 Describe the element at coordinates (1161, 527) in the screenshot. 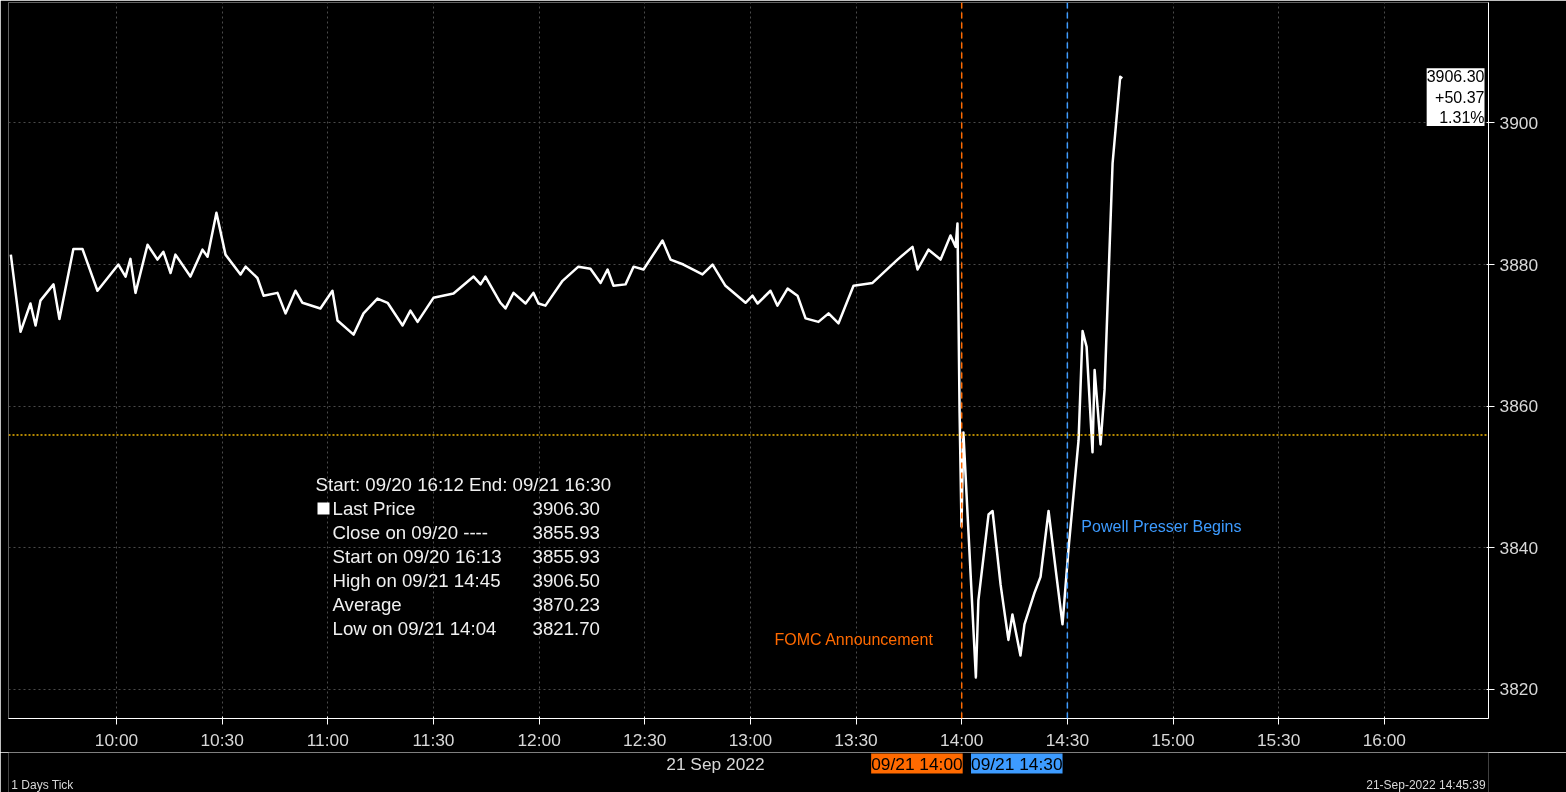

I see `annotation: Powell Presser Begins` at that location.